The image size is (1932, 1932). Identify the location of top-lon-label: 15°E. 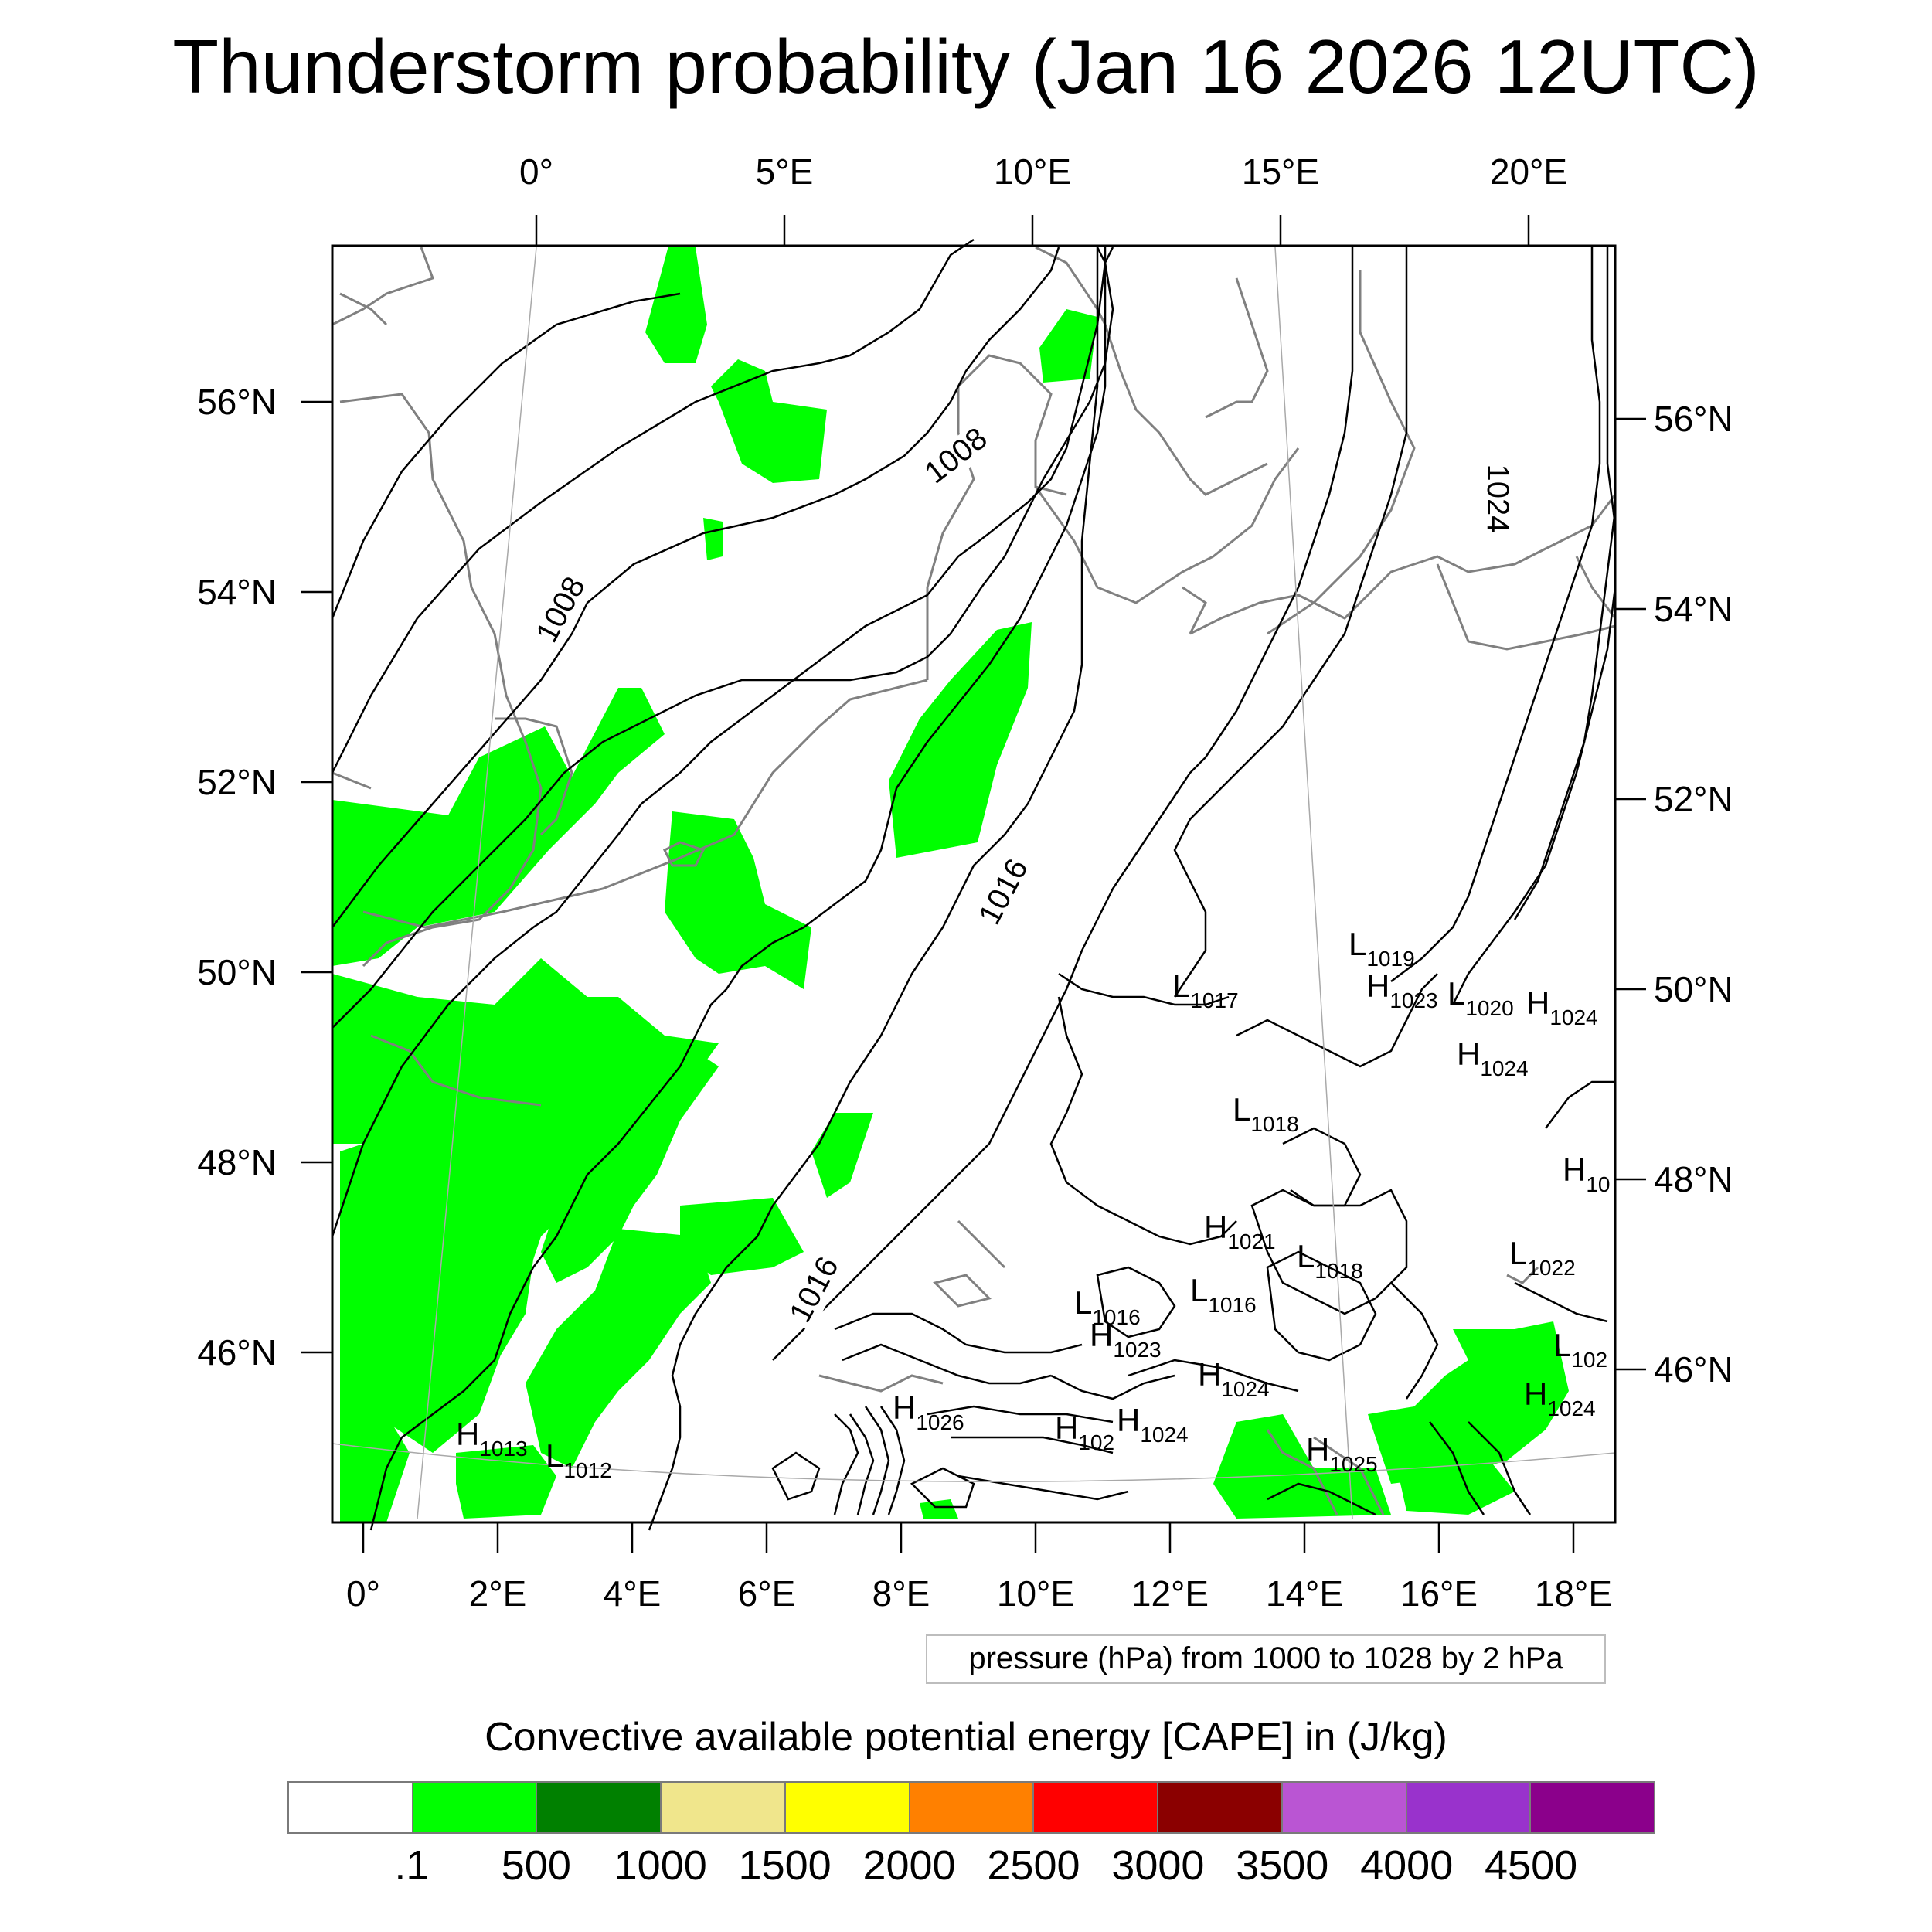
(1281, 171).